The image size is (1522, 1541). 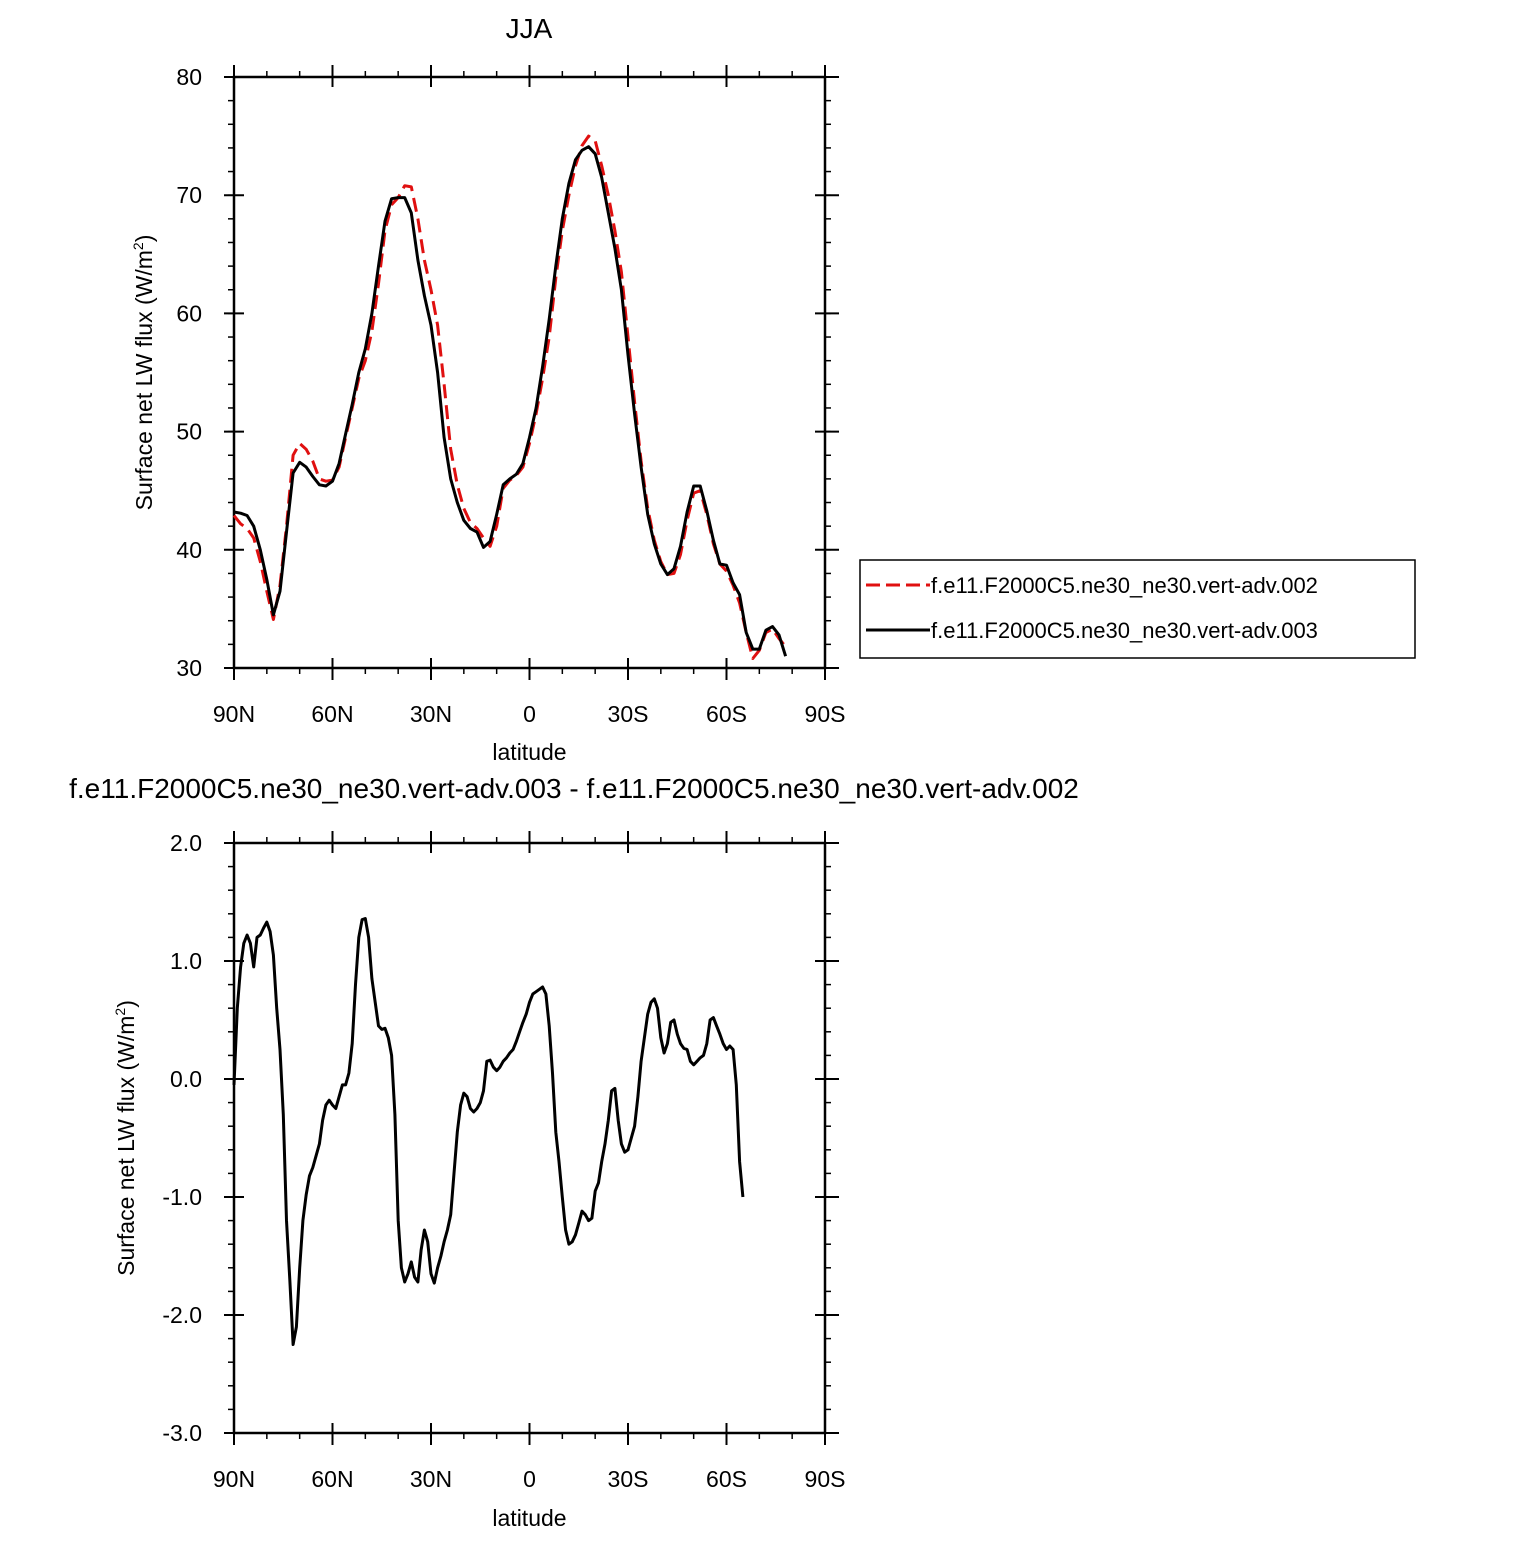 I want to click on legend-box, so click(x=1137, y=609).